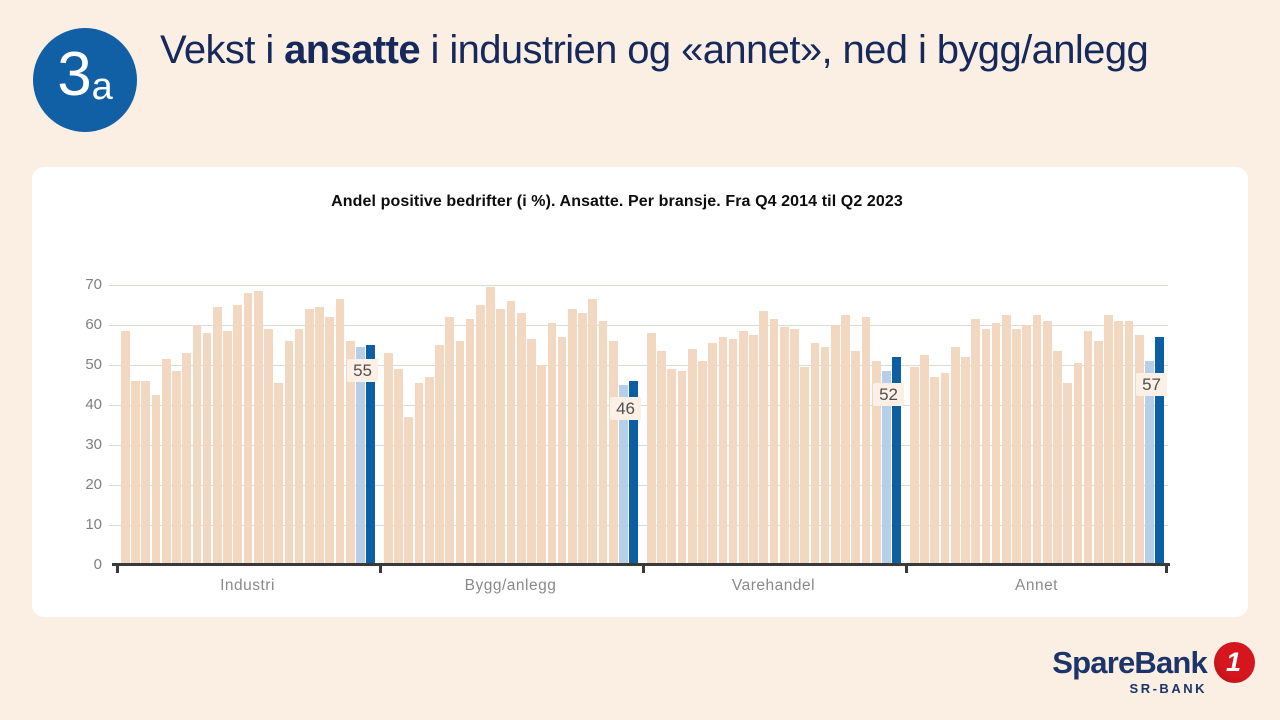 The image size is (1280, 720). I want to click on x-axis-group-label: Varehandel, so click(773, 585).